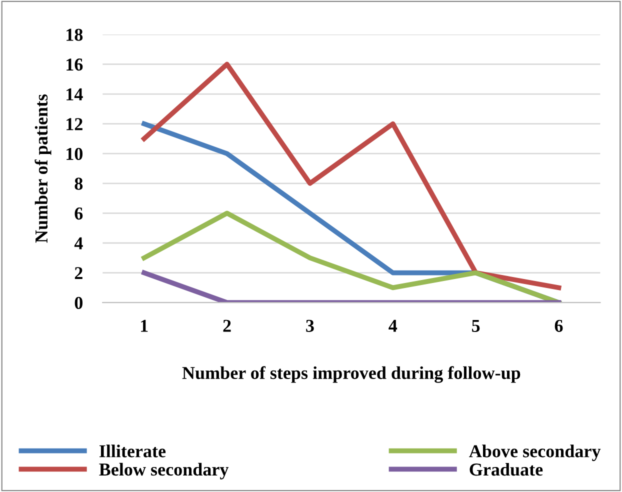 This screenshot has width=622, height=492. What do you see at coordinates (78, 273) in the screenshot?
I see `y-tick-label: 2` at bounding box center [78, 273].